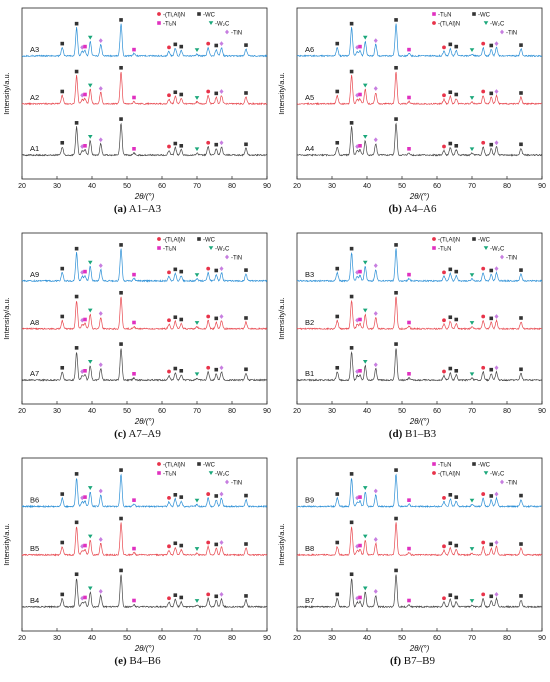  I want to click on series-label: A5, so click(309, 97).